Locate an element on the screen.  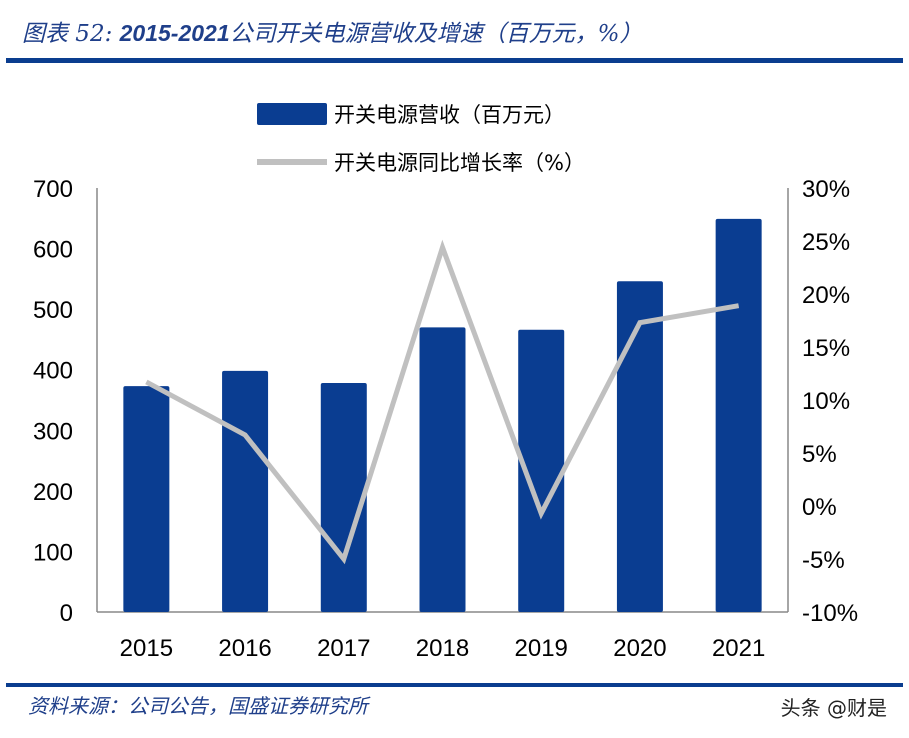
x-tick-label: 2020 is located at coordinates (639, 648).